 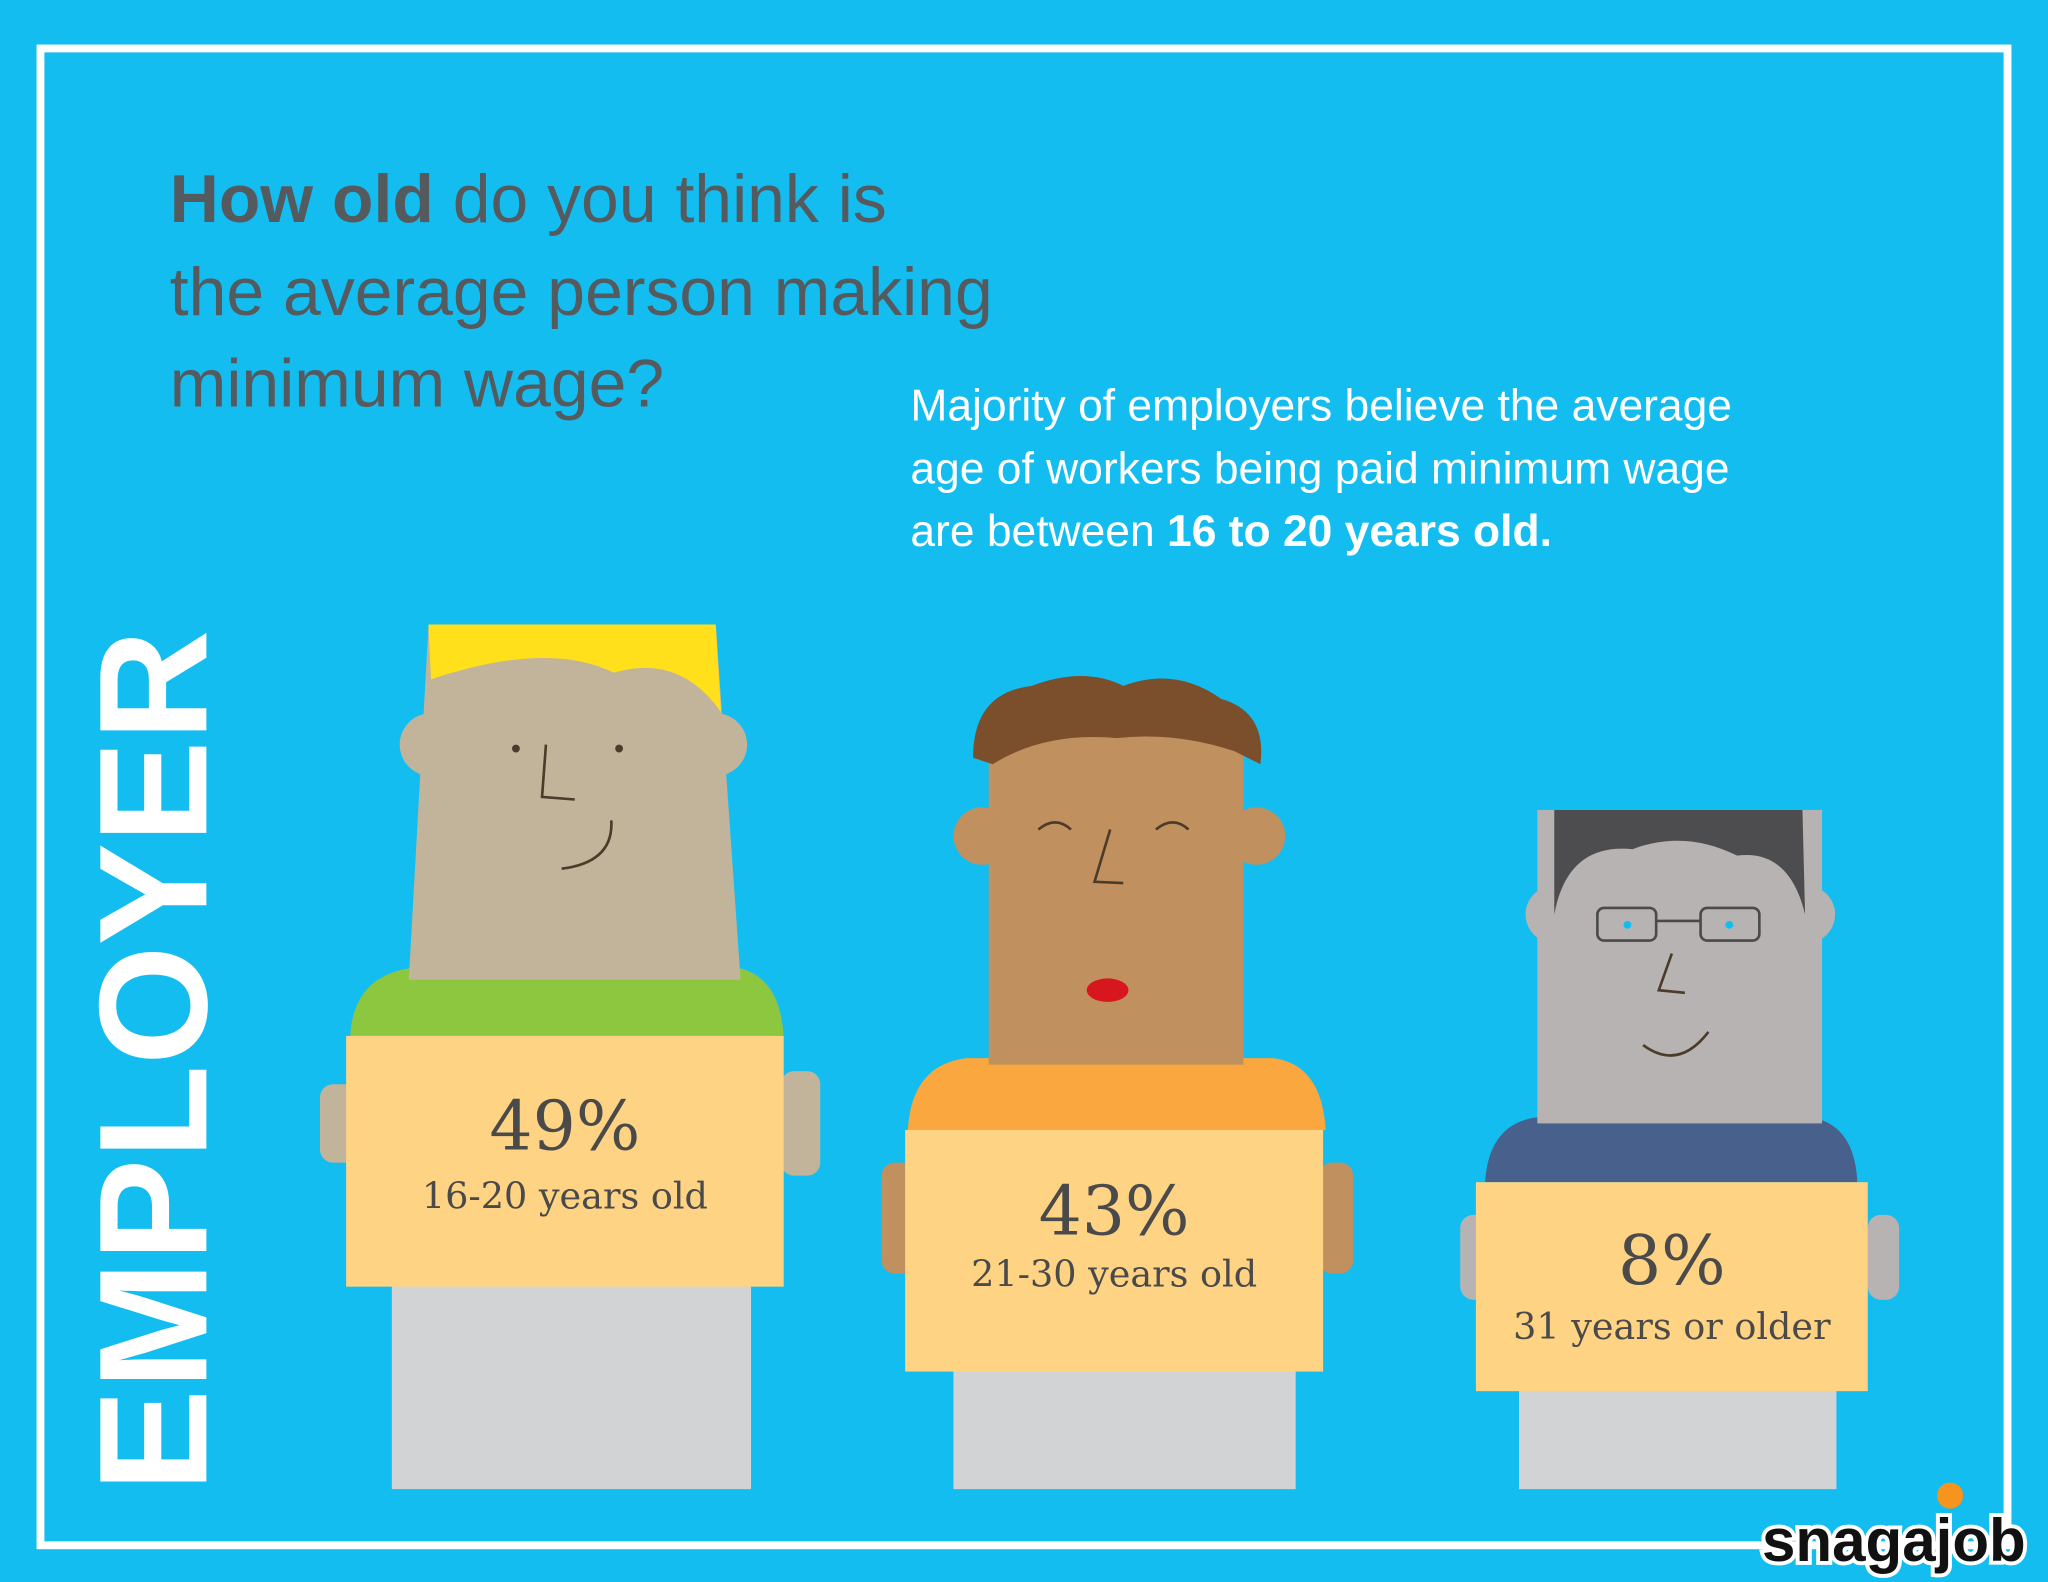 I want to click on sign-percent: 49%, so click(x=564, y=1127).